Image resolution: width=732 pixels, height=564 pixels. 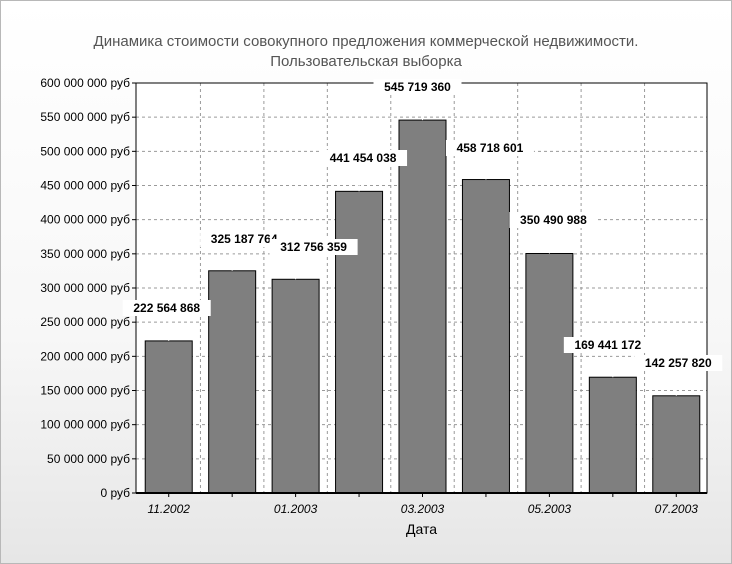 I want to click on x-tick-label: 07.2003, so click(x=677, y=509).